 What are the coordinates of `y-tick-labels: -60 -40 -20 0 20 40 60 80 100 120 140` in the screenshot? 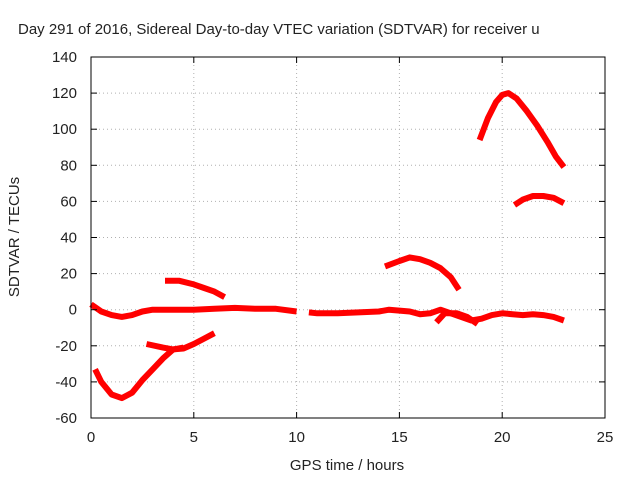 It's located at (64, 238).